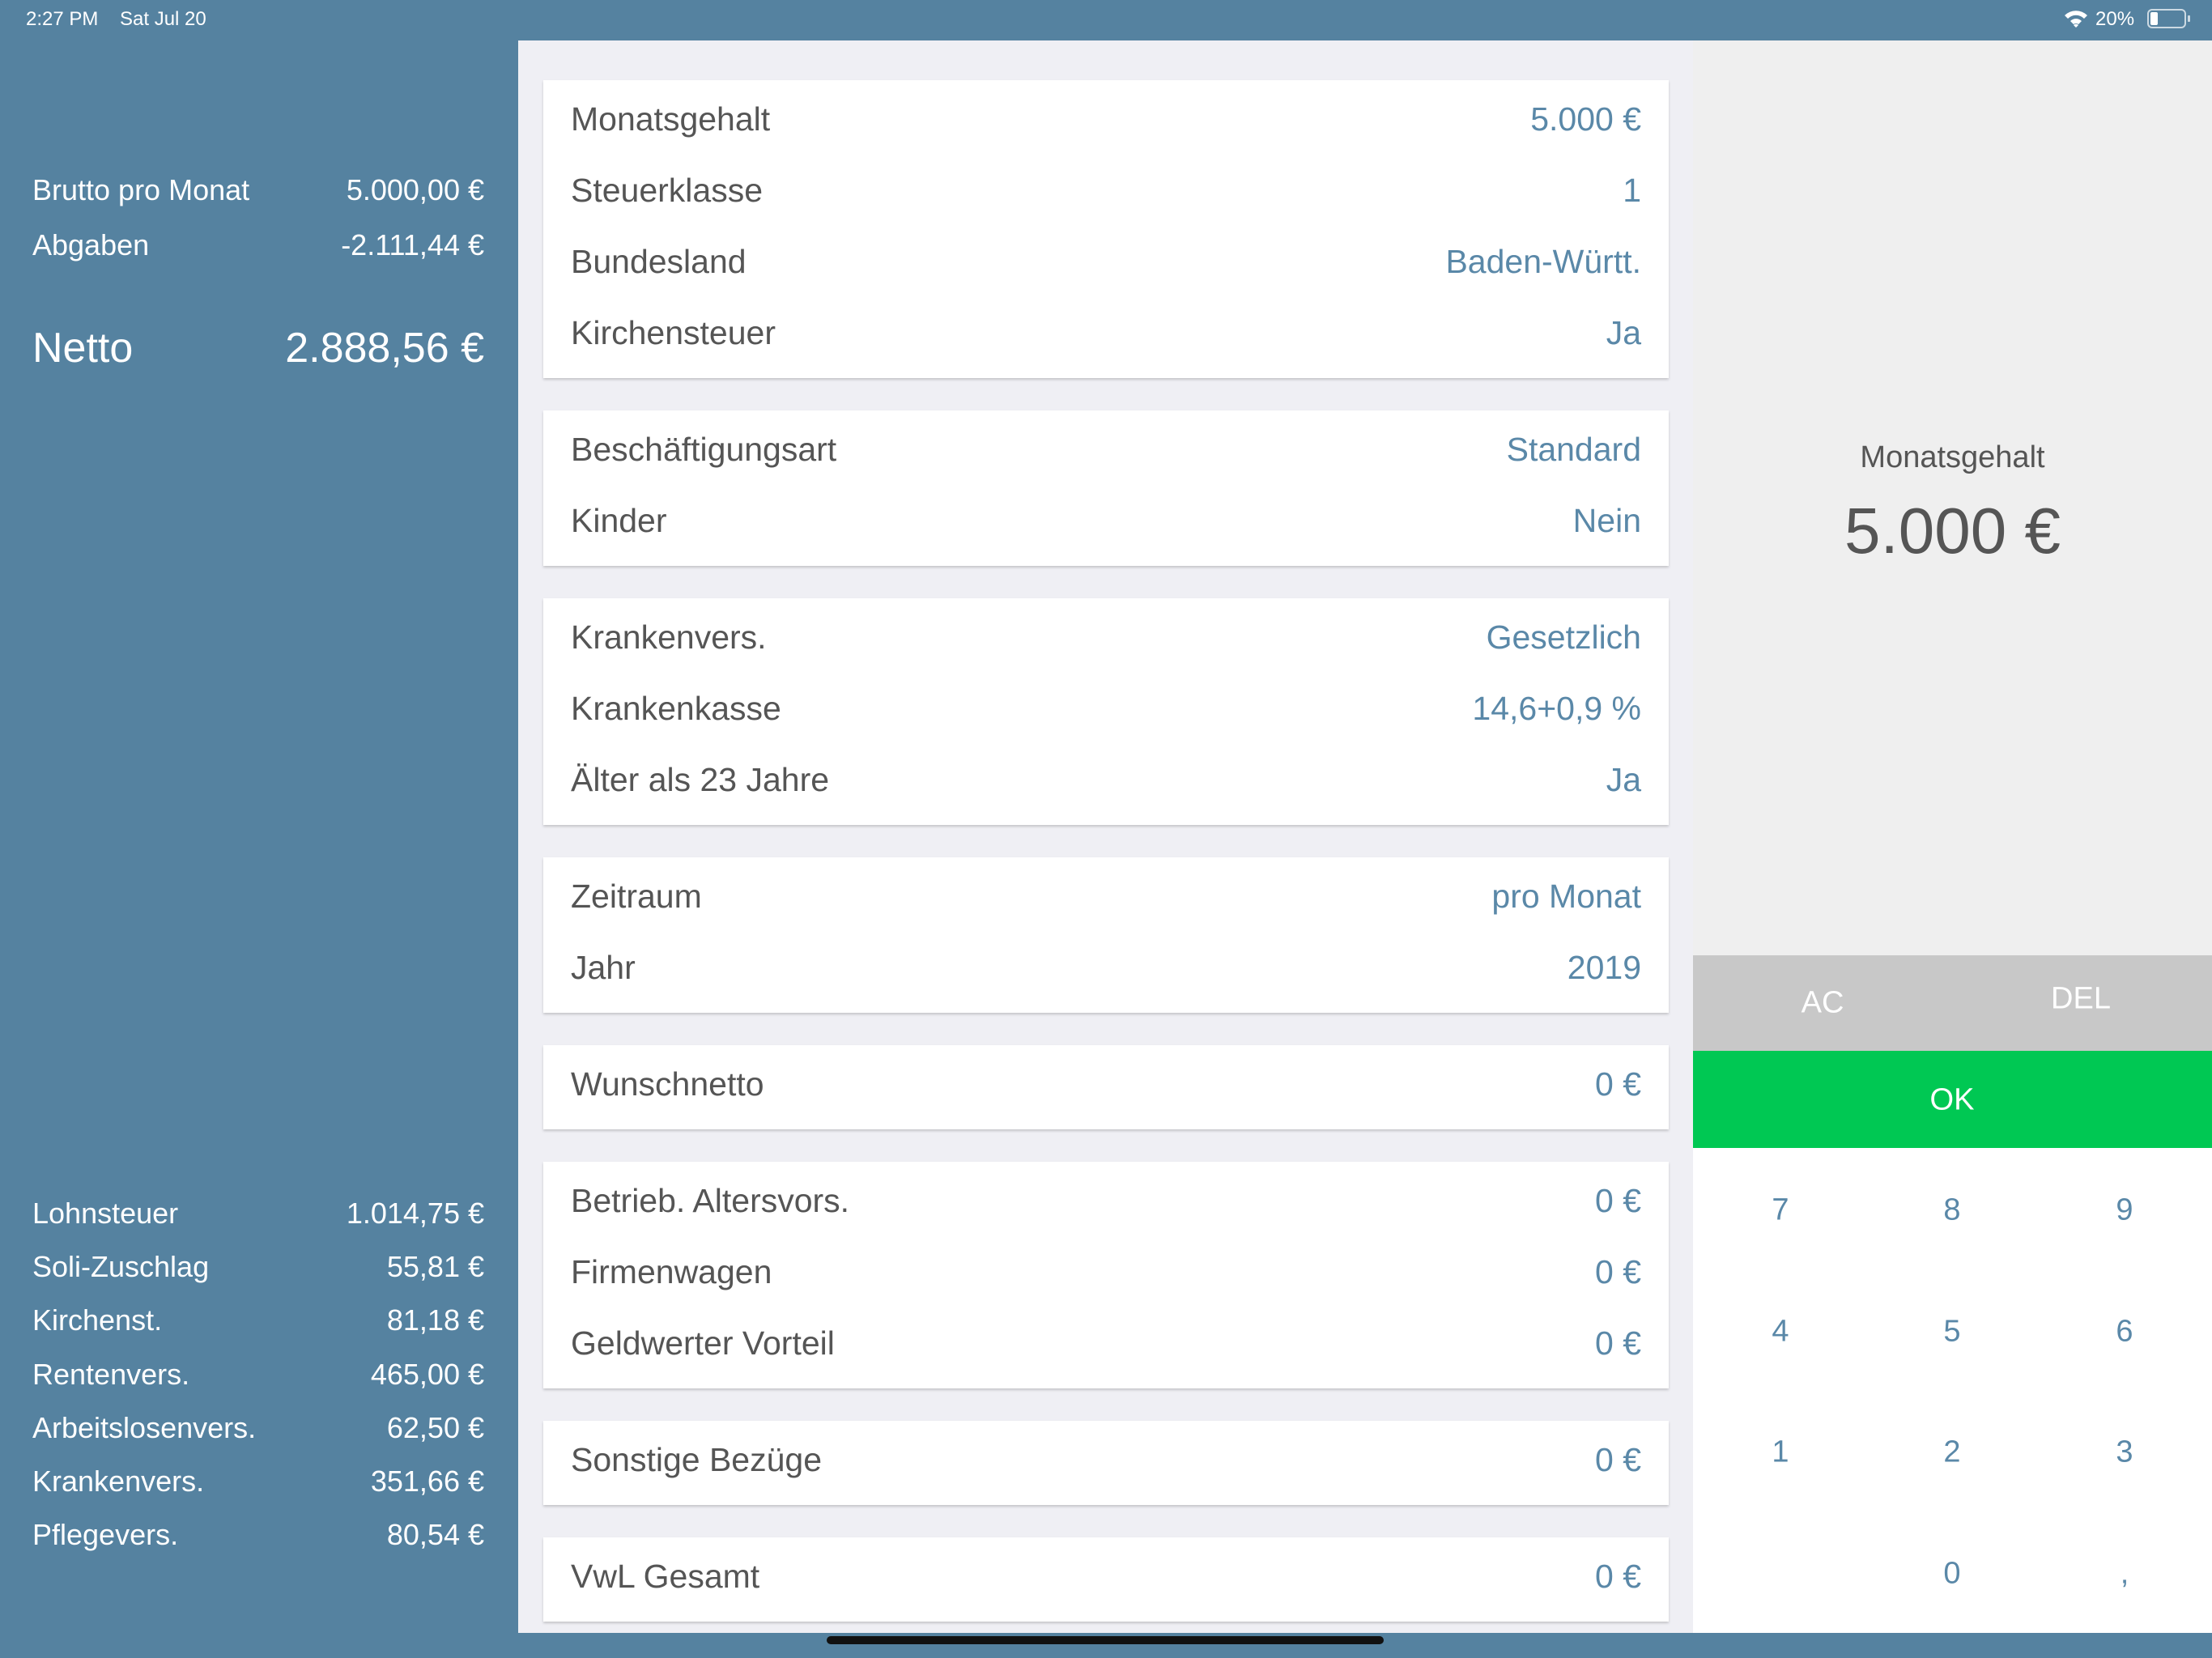 This screenshot has width=2212, height=1658. I want to click on status-date: Sat Jul 20, so click(163, 19).